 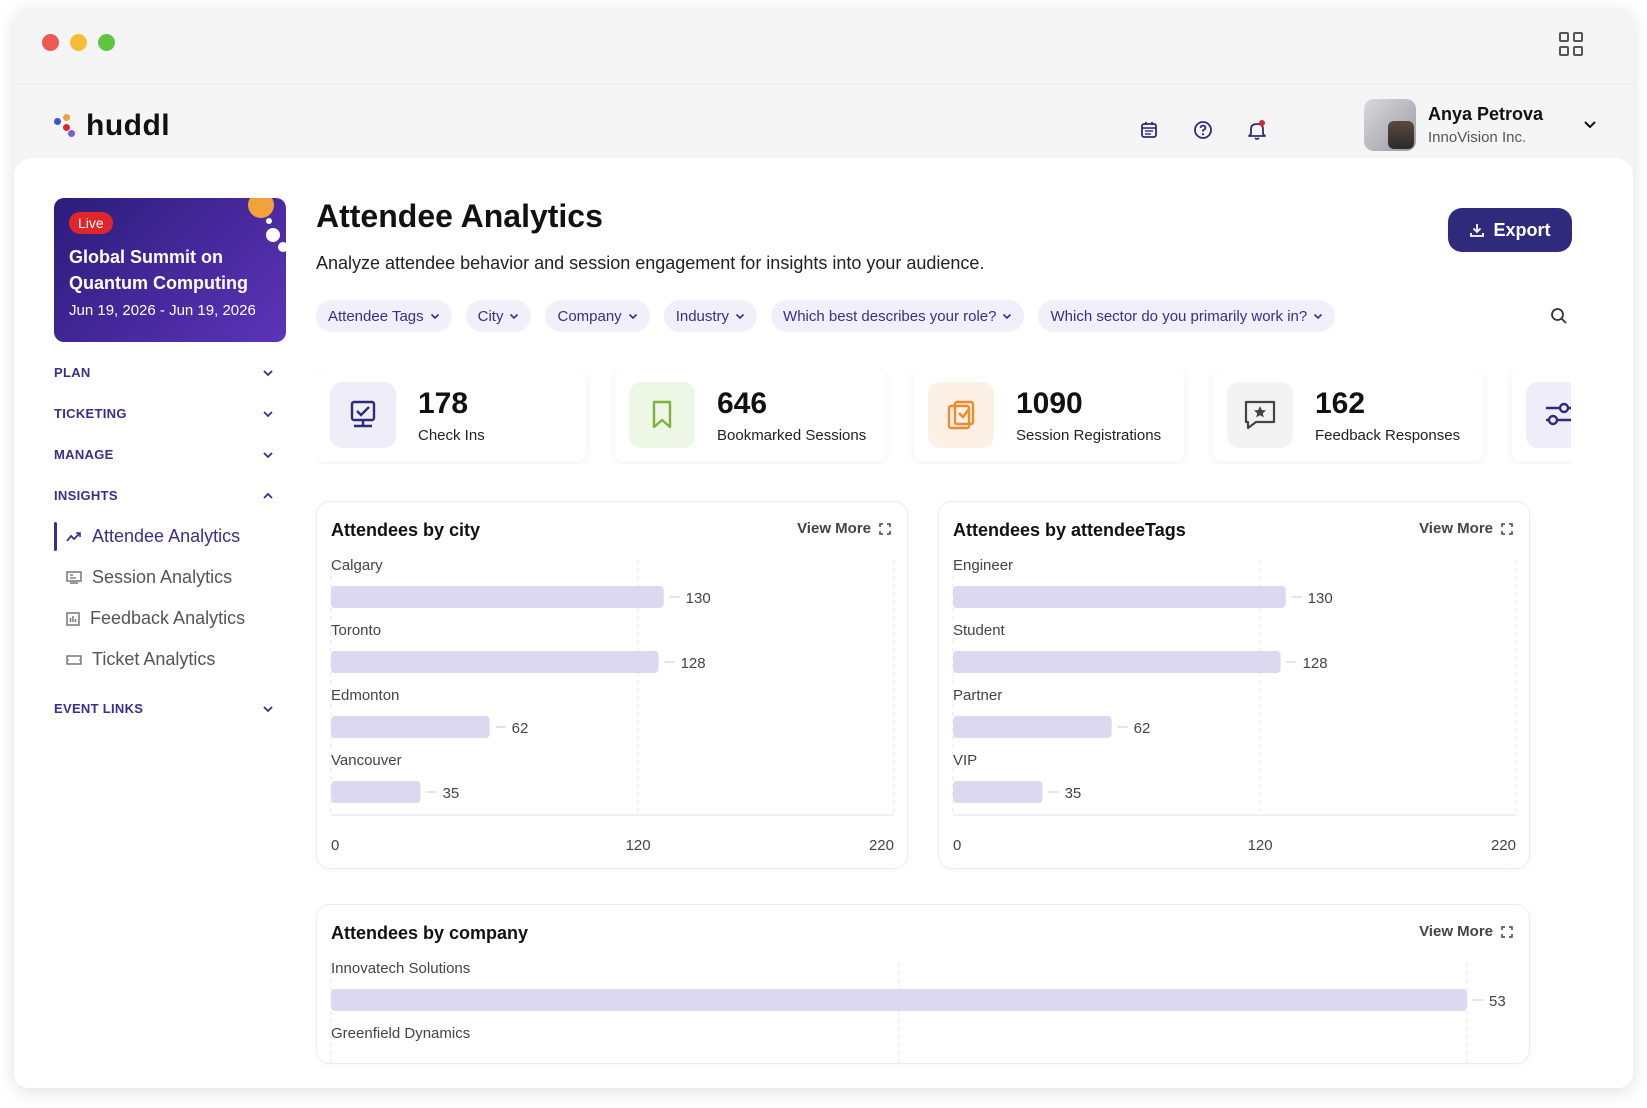 What do you see at coordinates (459, 216) in the screenshot?
I see `page-title: Attendee Analytics` at bounding box center [459, 216].